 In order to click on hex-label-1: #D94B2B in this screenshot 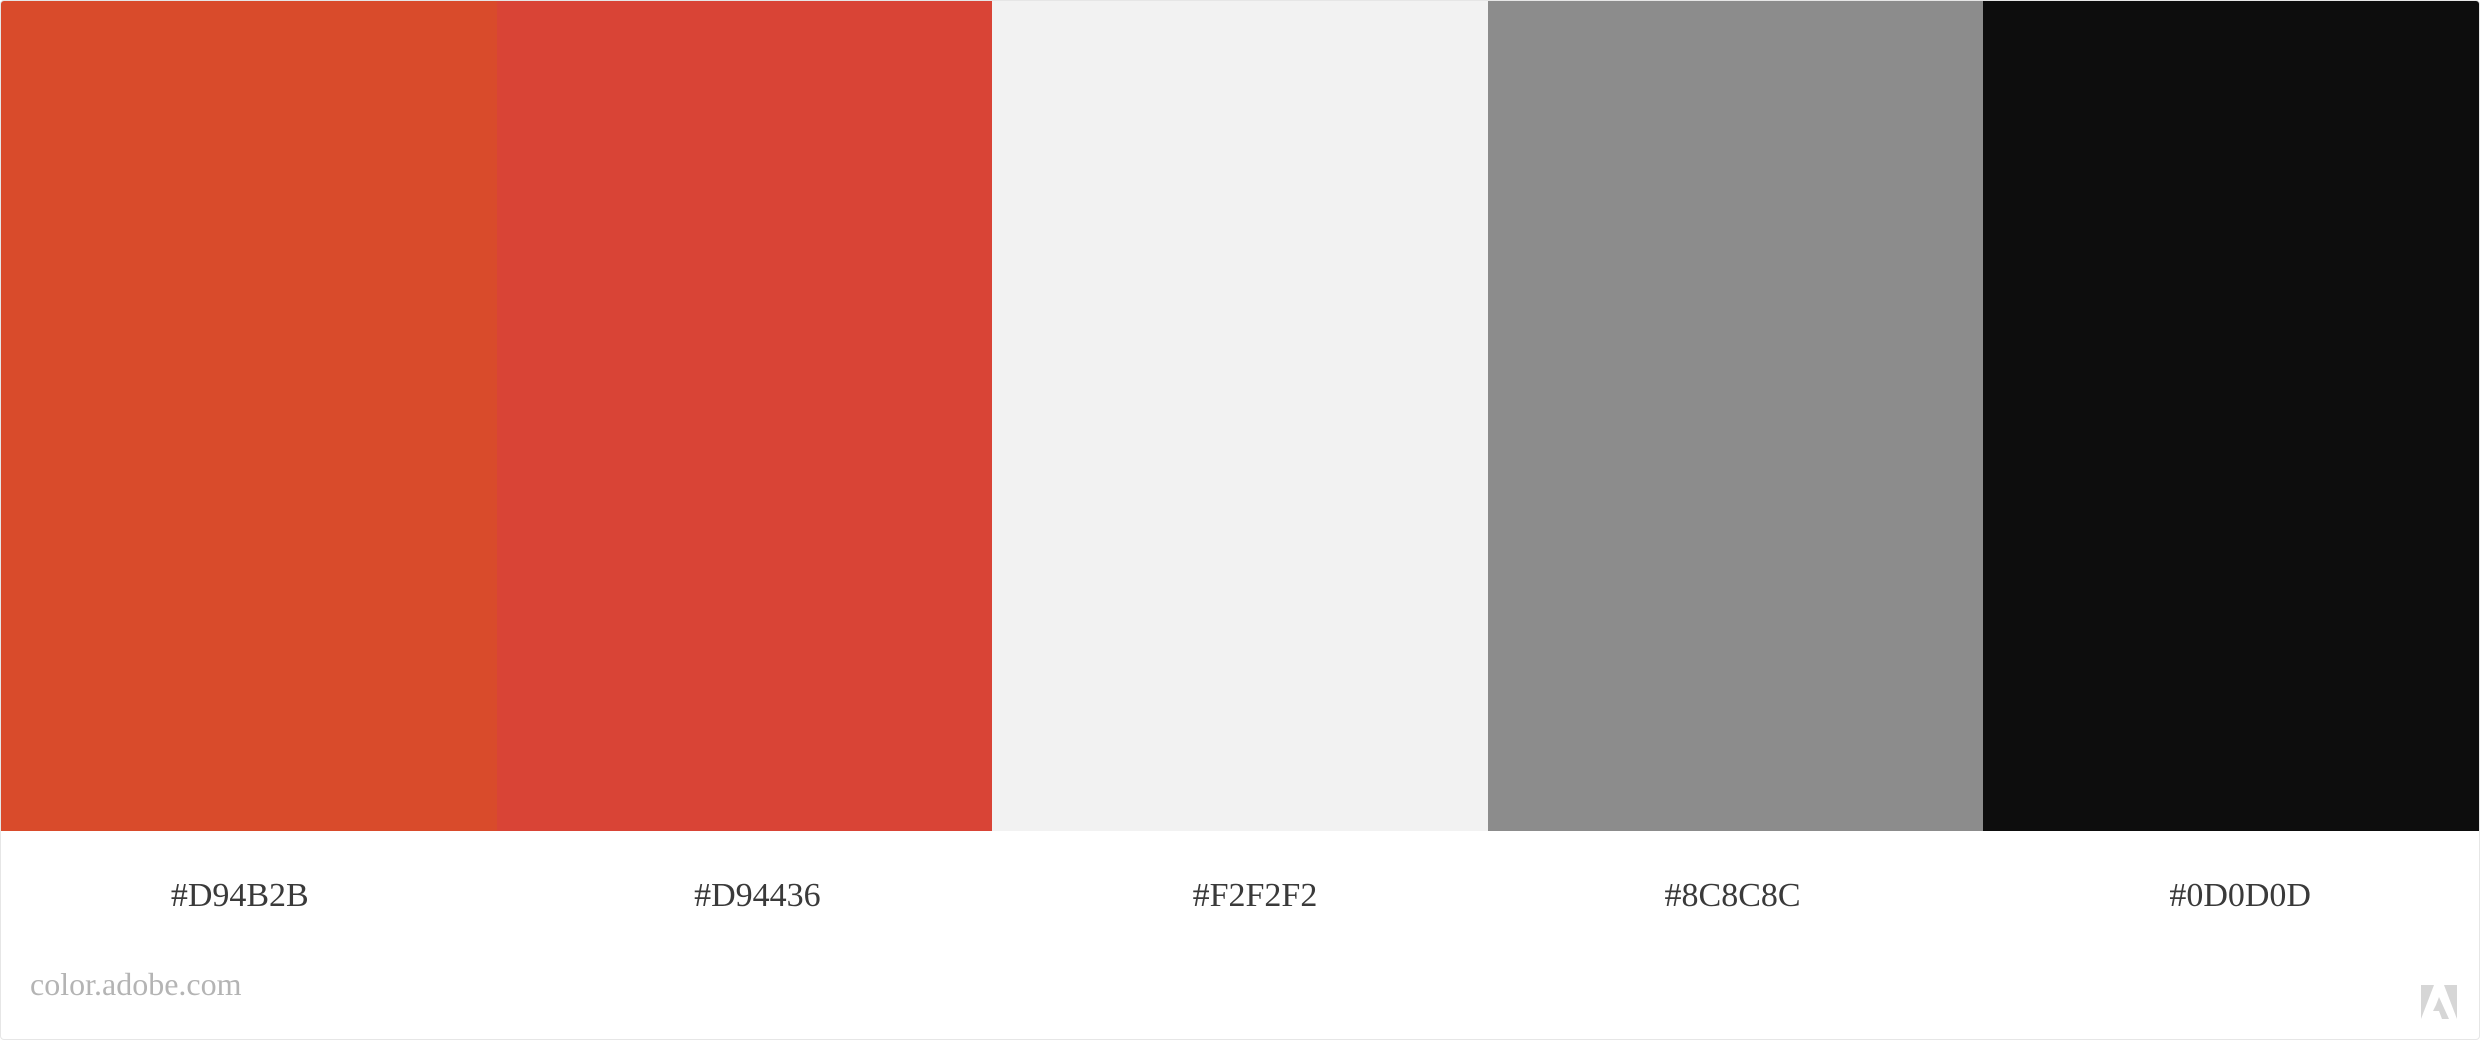, I will do `click(239, 895)`.